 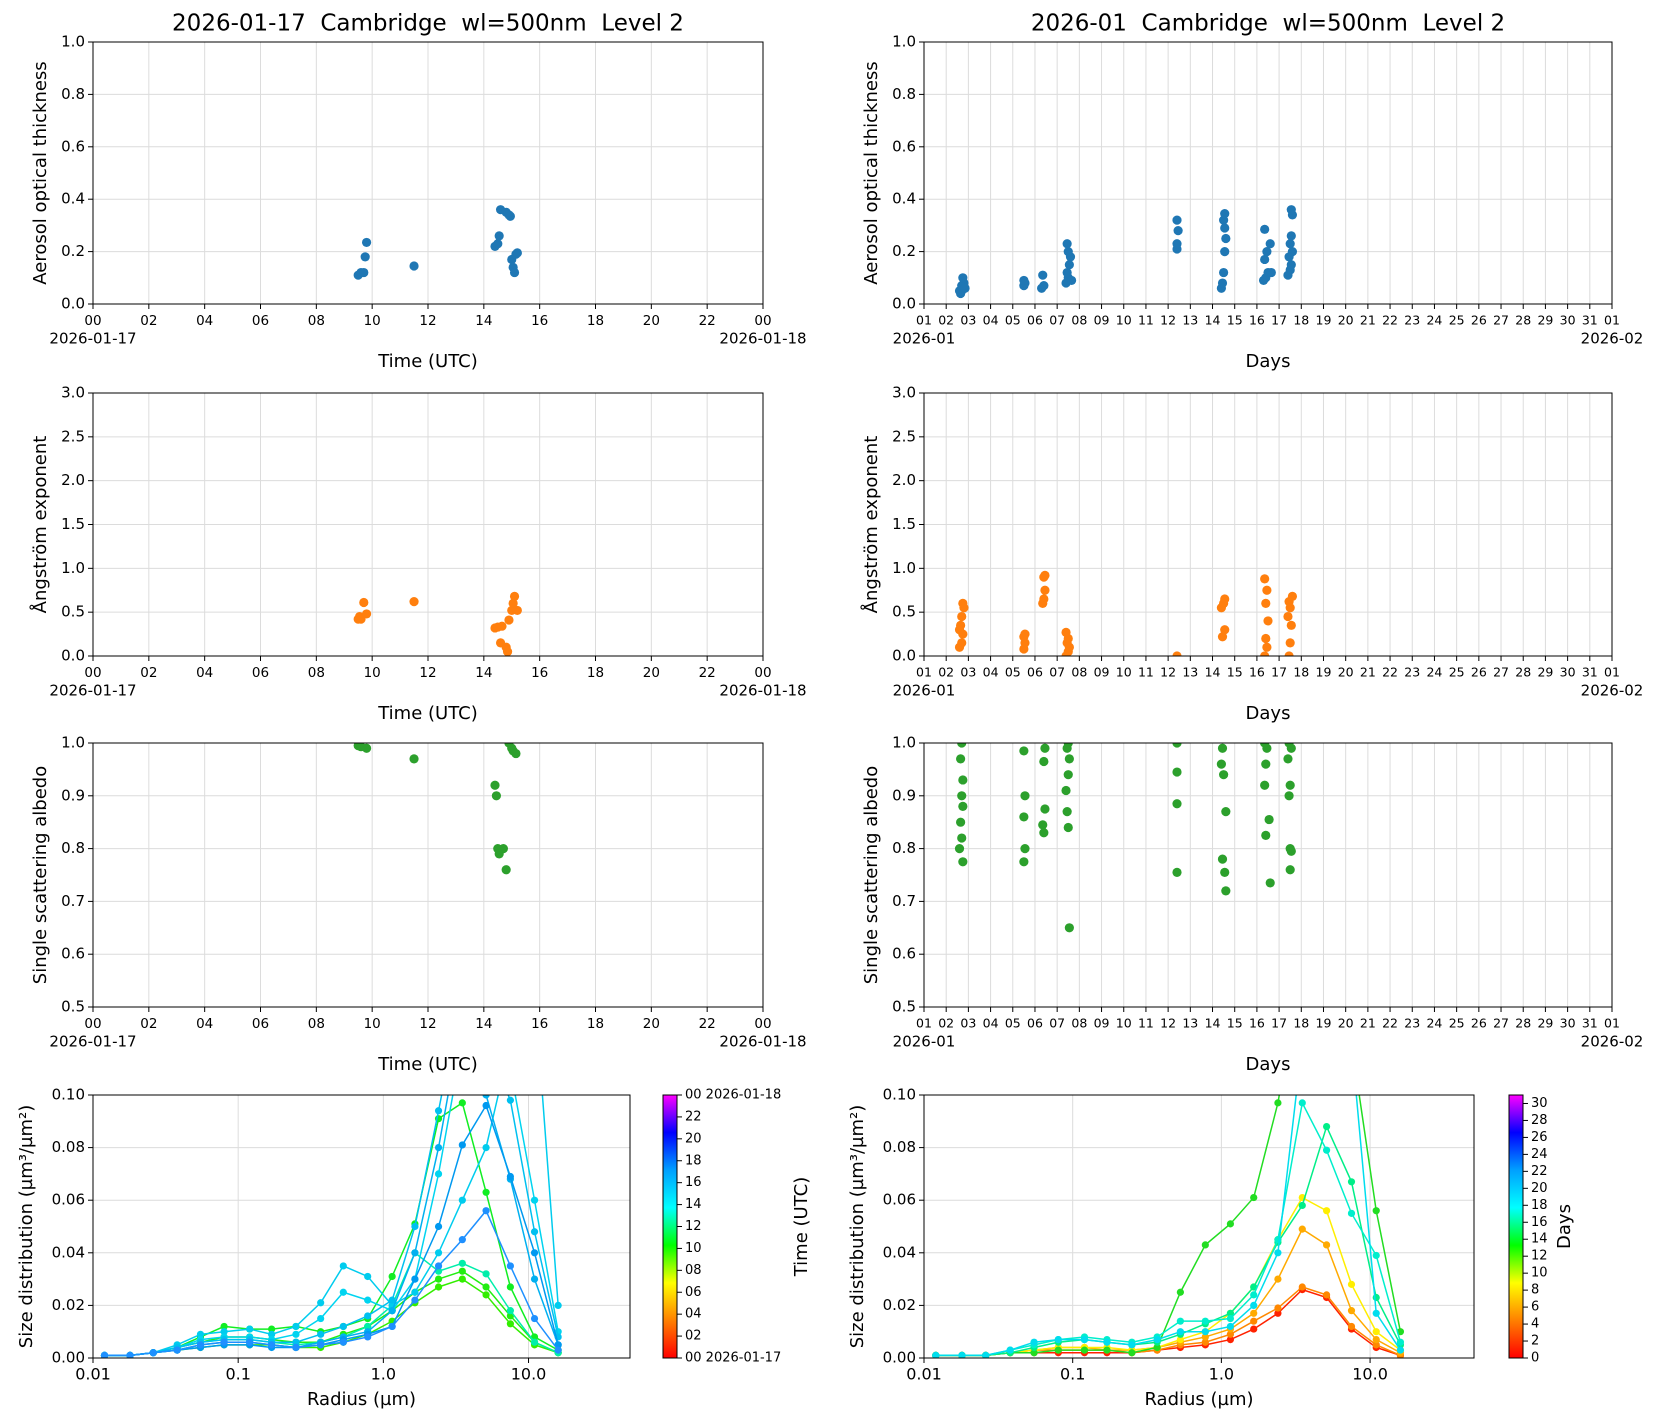 What do you see at coordinates (1457, 1023) in the screenshot?
I see `x-tick-label: 25` at bounding box center [1457, 1023].